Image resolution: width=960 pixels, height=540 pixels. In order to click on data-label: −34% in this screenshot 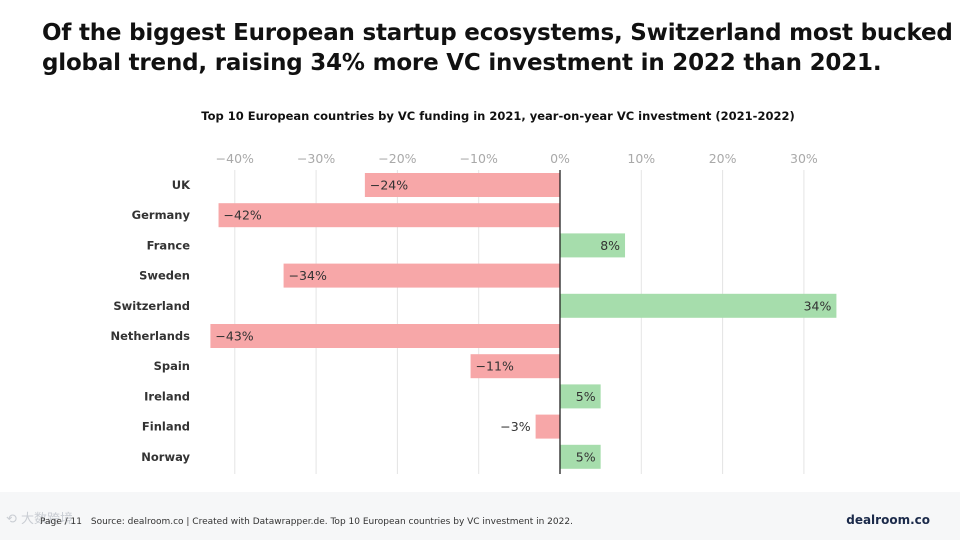, I will do `click(308, 275)`.